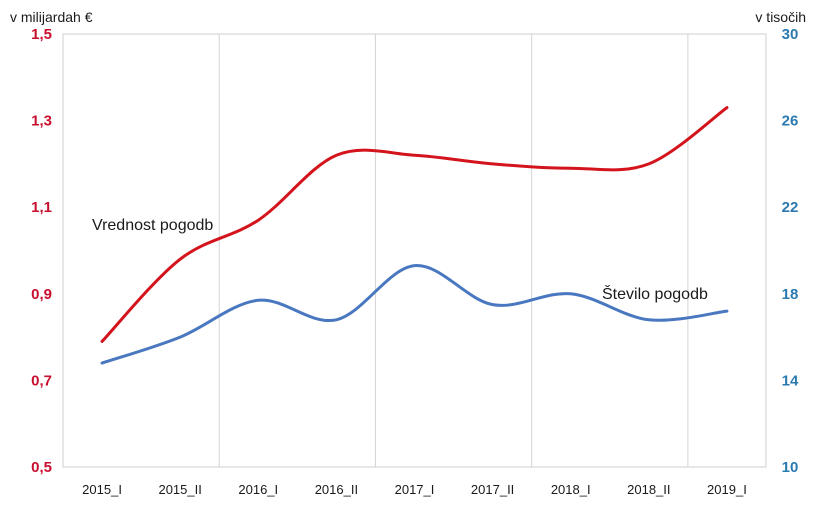 The image size is (816, 507). I want to click on x-tick-label: 2016_II, so click(336, 489).